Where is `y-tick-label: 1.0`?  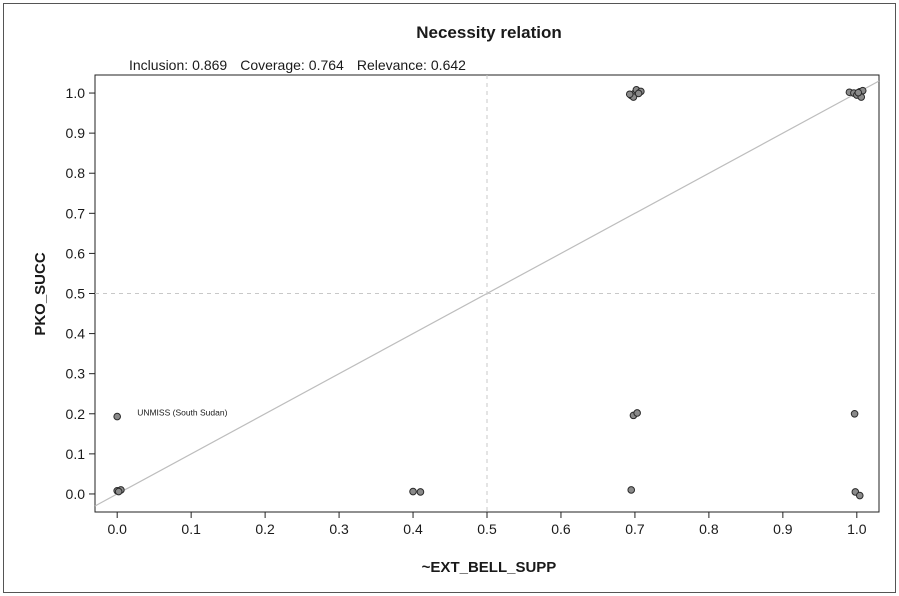
y-tick-label: 1.0 is located at coordinates (76, 93).